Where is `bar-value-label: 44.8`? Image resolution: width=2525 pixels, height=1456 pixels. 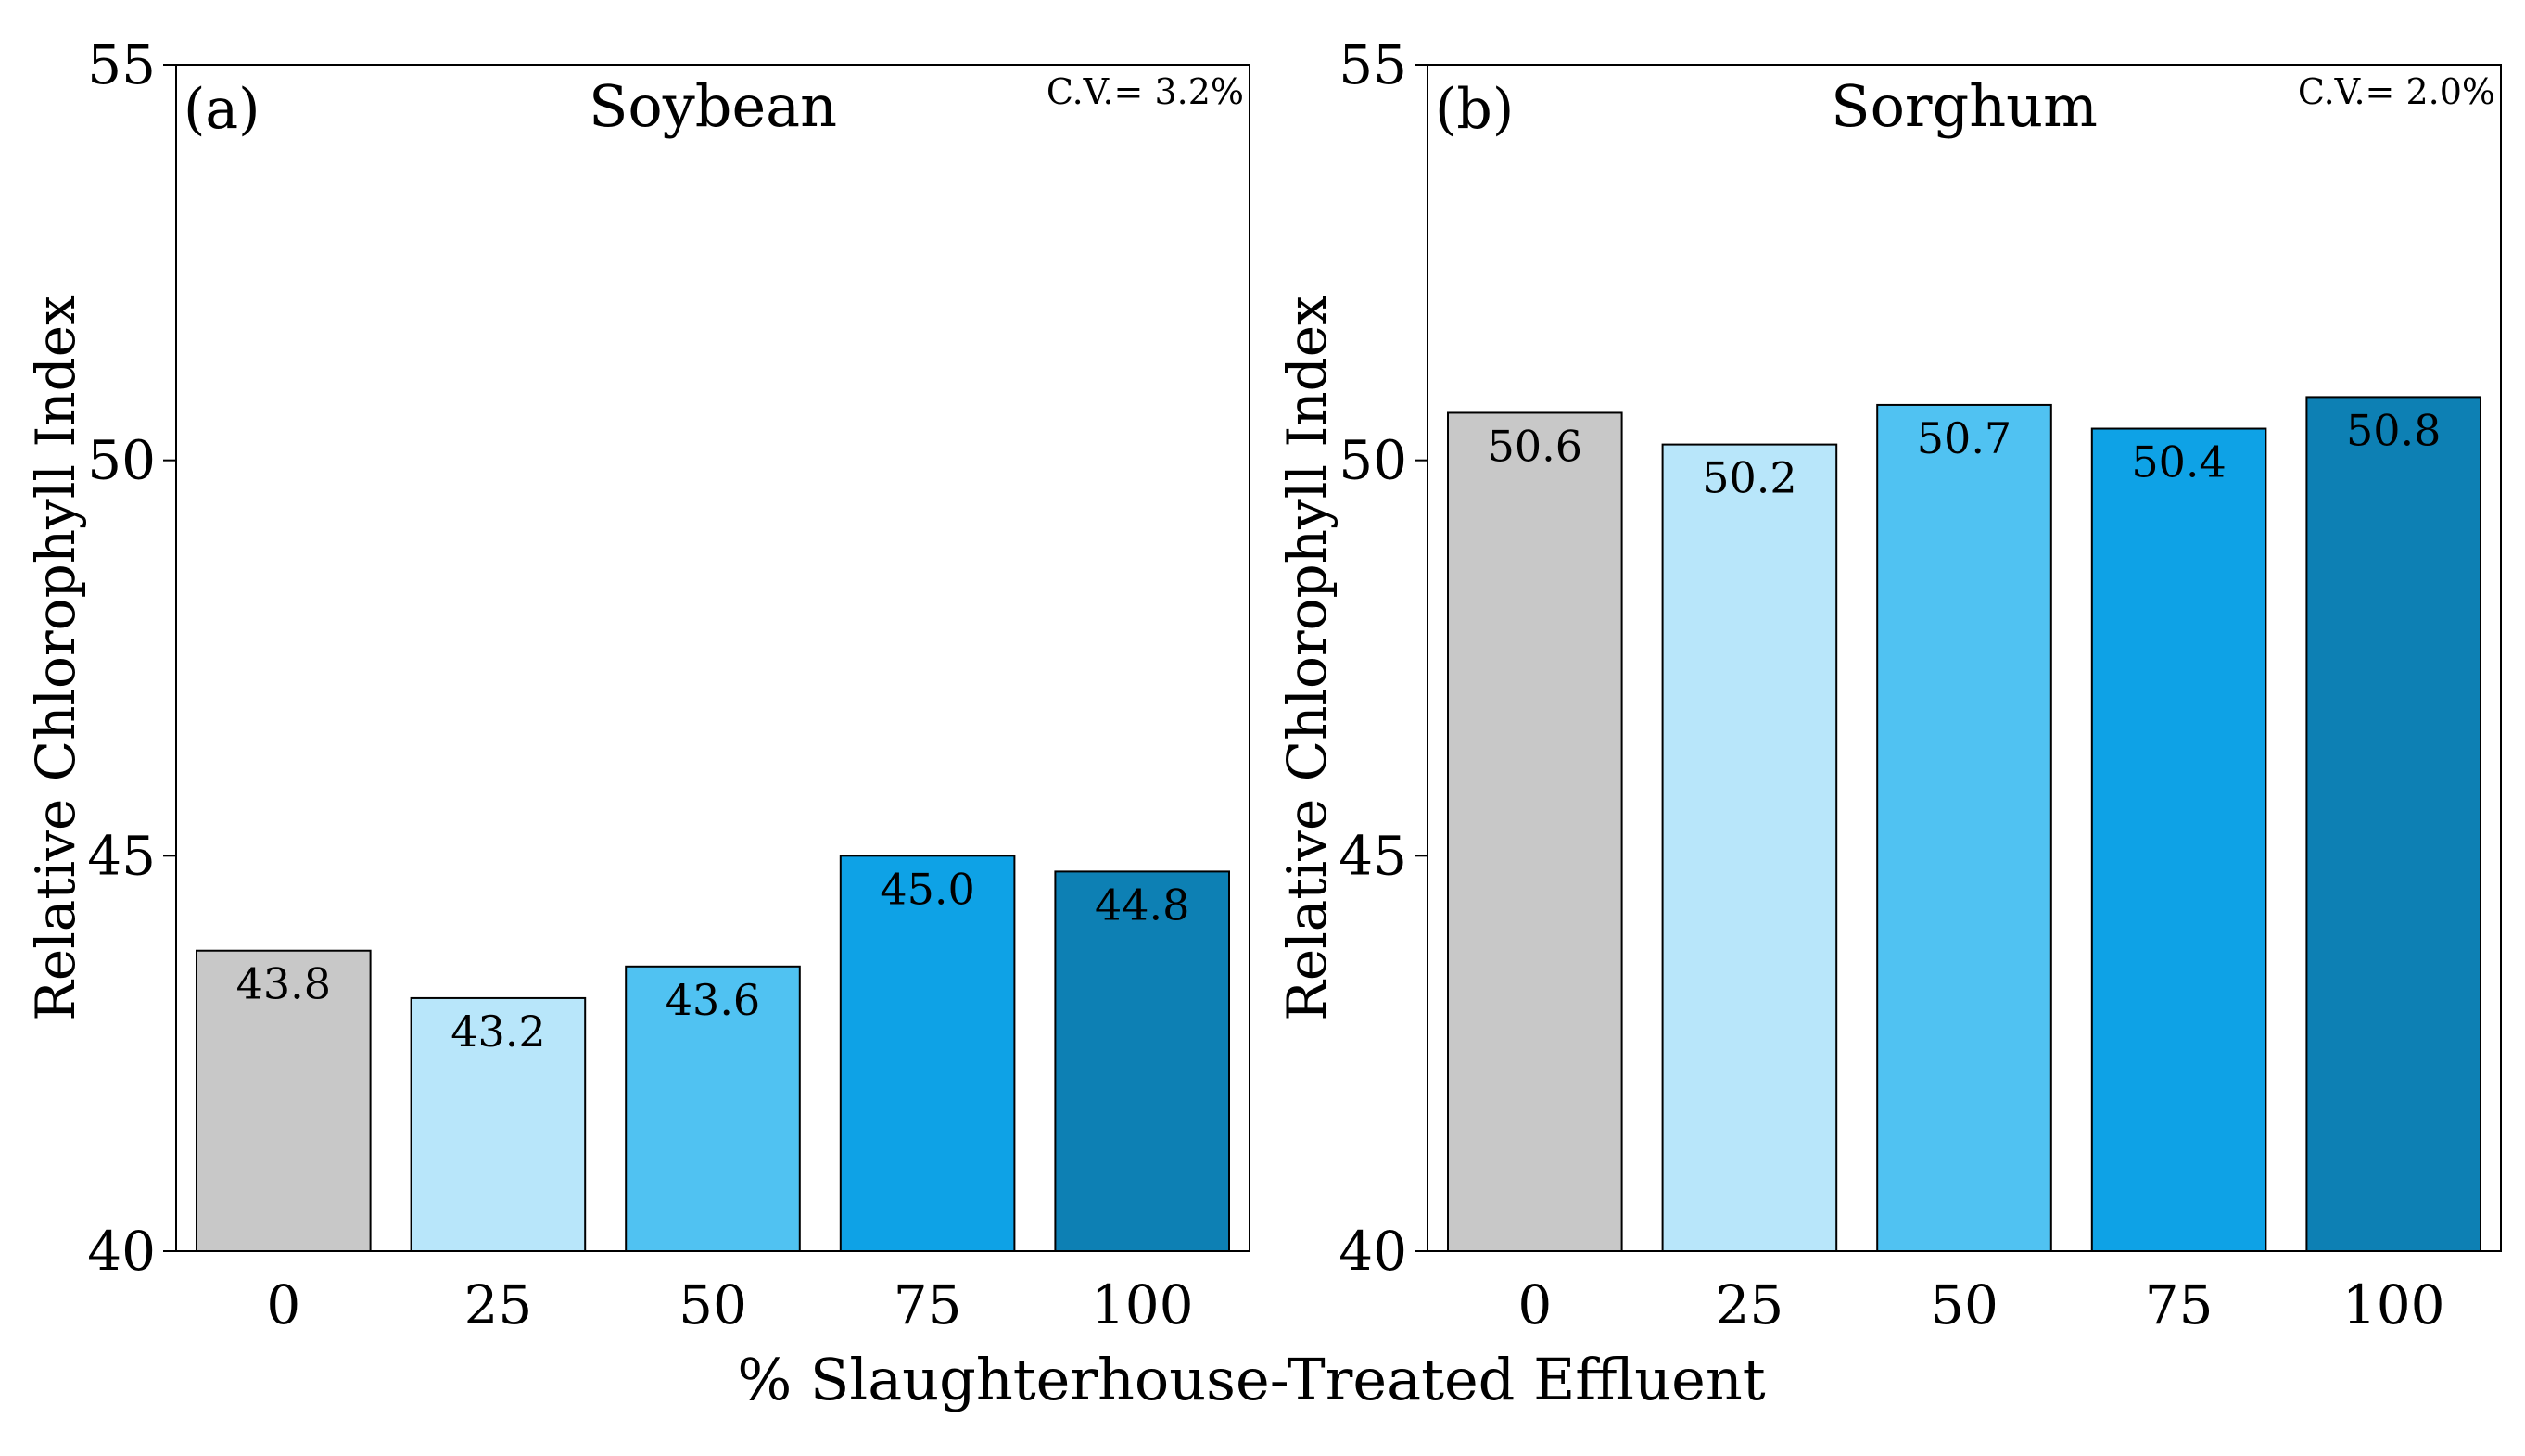 bar-value-label: 44.8 is located at coordinates (1142, 905).